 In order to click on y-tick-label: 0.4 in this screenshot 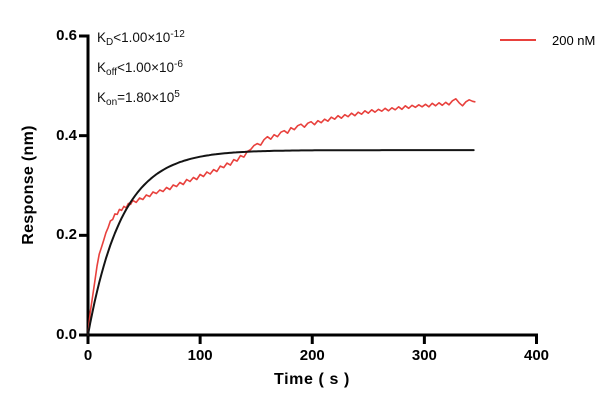, I will do `click(66, 135)`.